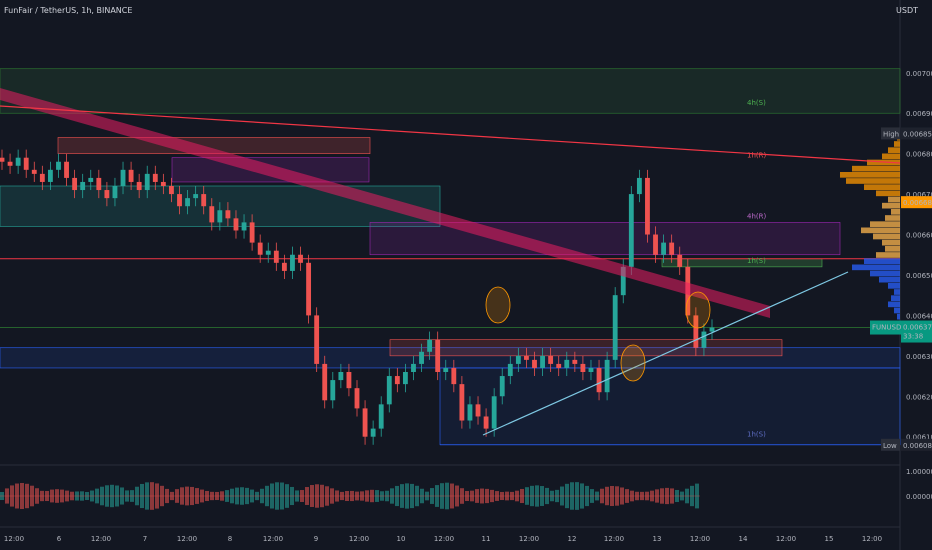 The image size is (932, 550). I want to click on prev-level-tag-bg, so click(916, 202).